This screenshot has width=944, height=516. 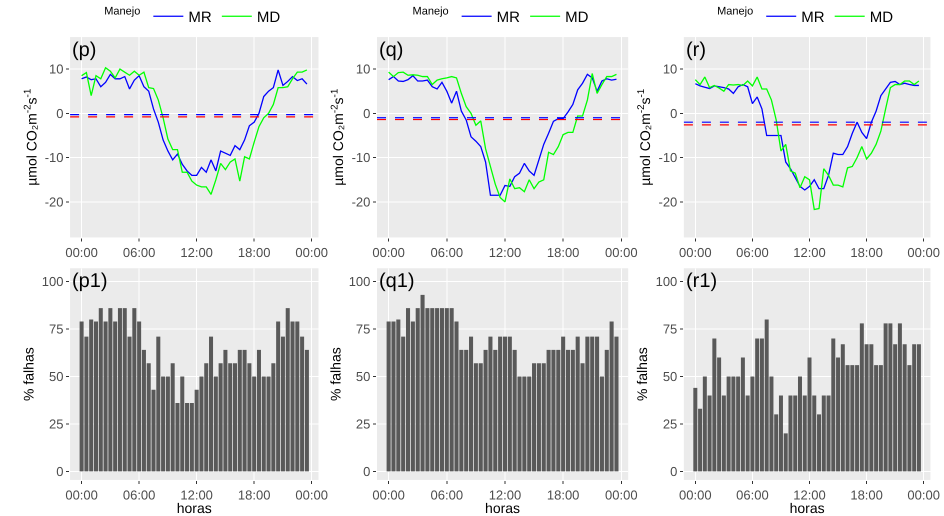 I want to click on chart-title: (q1), so click(x=397, y=281).